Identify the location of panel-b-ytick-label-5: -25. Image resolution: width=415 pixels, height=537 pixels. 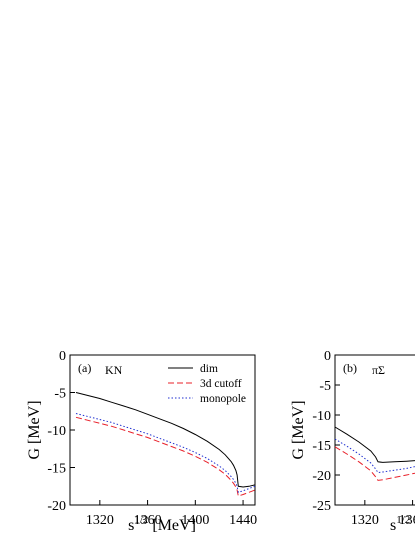
(321, 506).